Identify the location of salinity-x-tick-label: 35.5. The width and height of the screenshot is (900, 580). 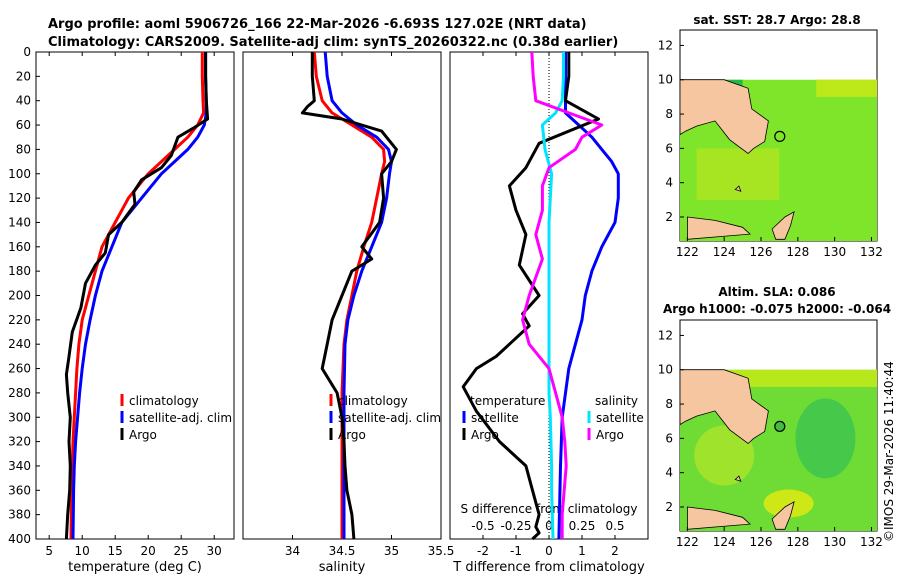
(441, 551).